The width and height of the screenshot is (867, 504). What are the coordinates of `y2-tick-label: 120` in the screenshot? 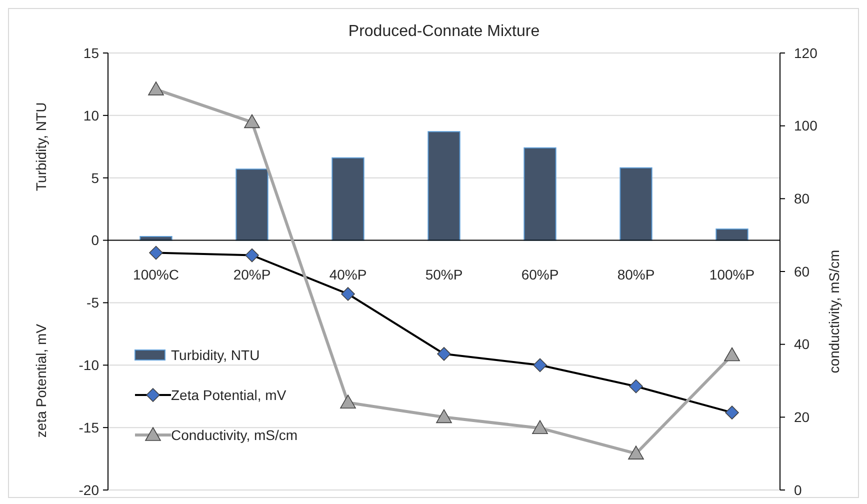 It's located at (806, 52).